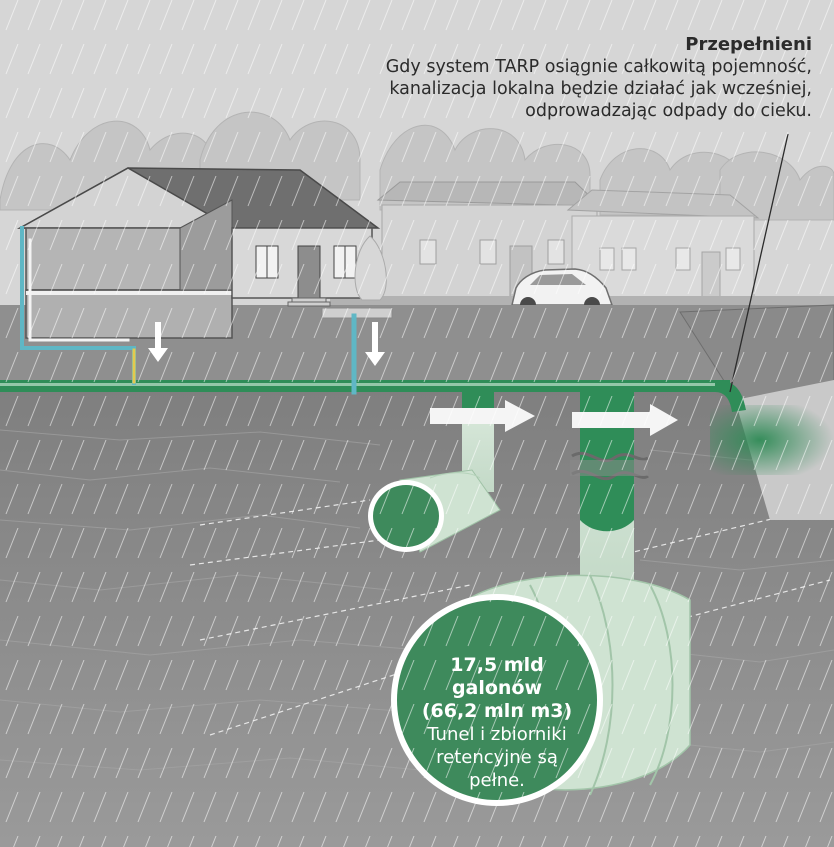  What do you see at coordinates (497, 676) in the screenshot?
I see `tunnel-volume-gallons: 17,5 mld galonów` at bounding box center [497, 676].